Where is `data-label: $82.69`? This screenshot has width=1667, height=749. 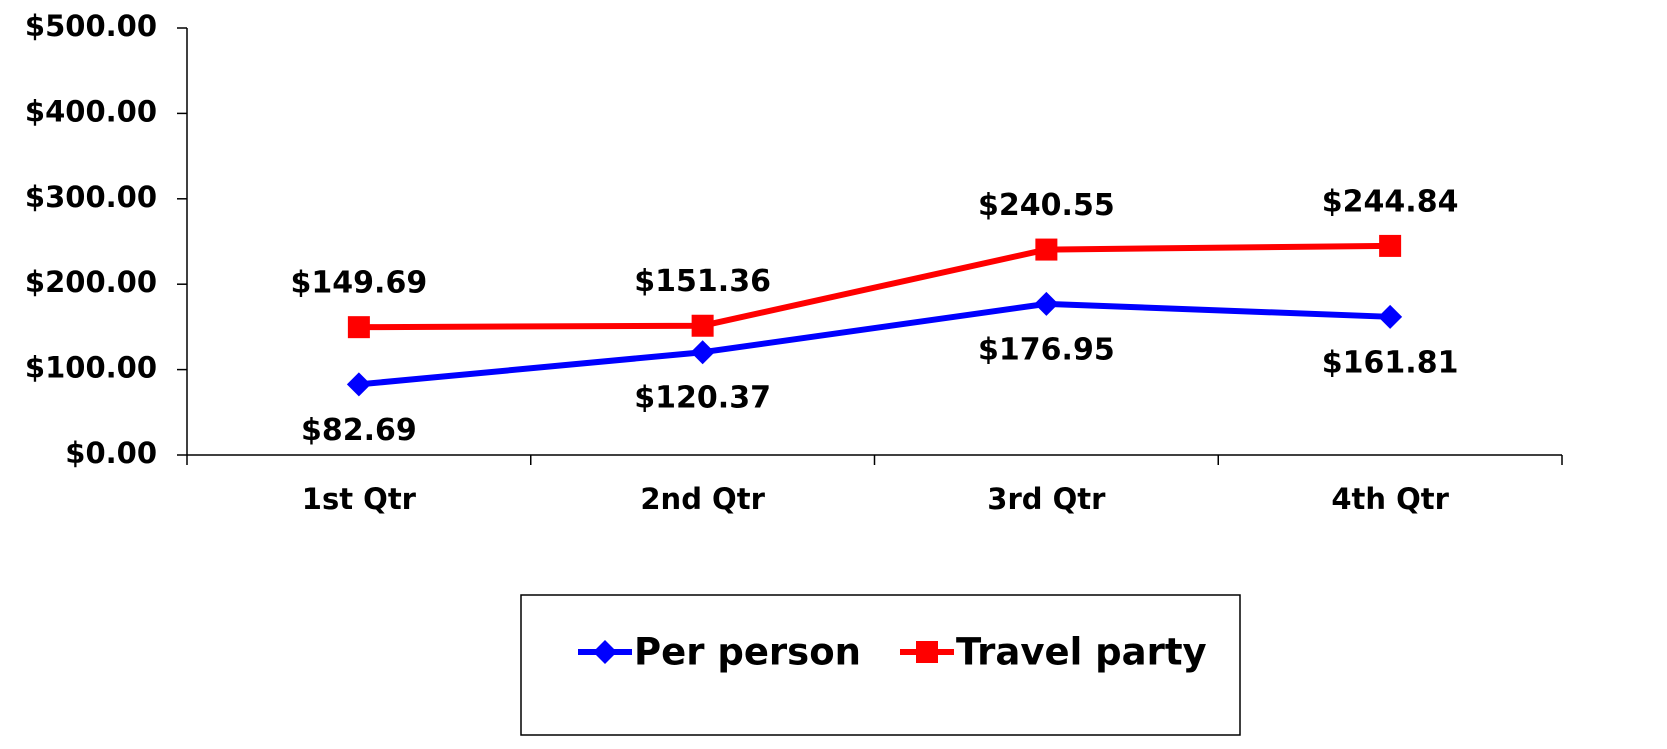 data-label: $82.69 is located at coordinates (359, 430).